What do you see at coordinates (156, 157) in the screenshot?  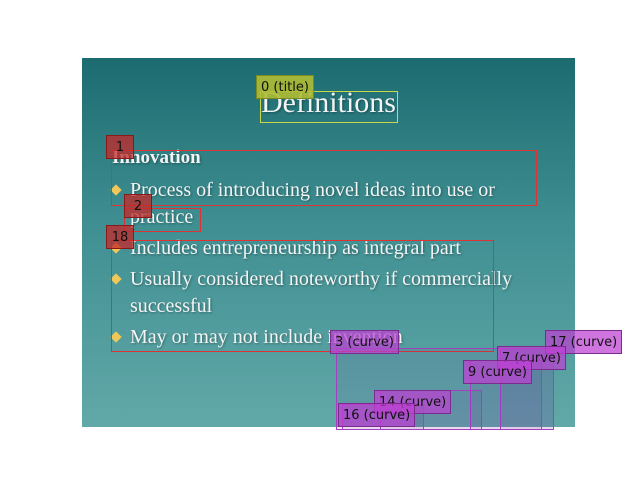 I see `section-title: Innovation` at bounding box center [156, 157].